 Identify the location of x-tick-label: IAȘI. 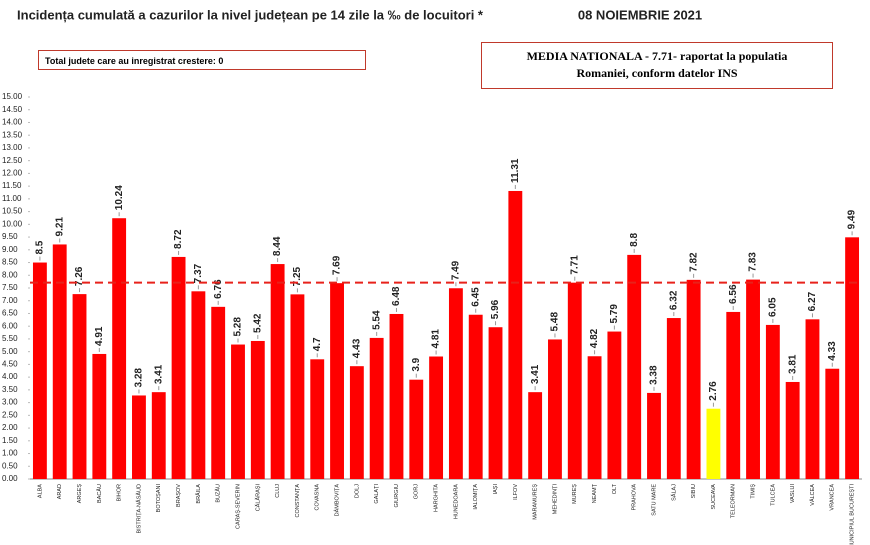
(496, 489).